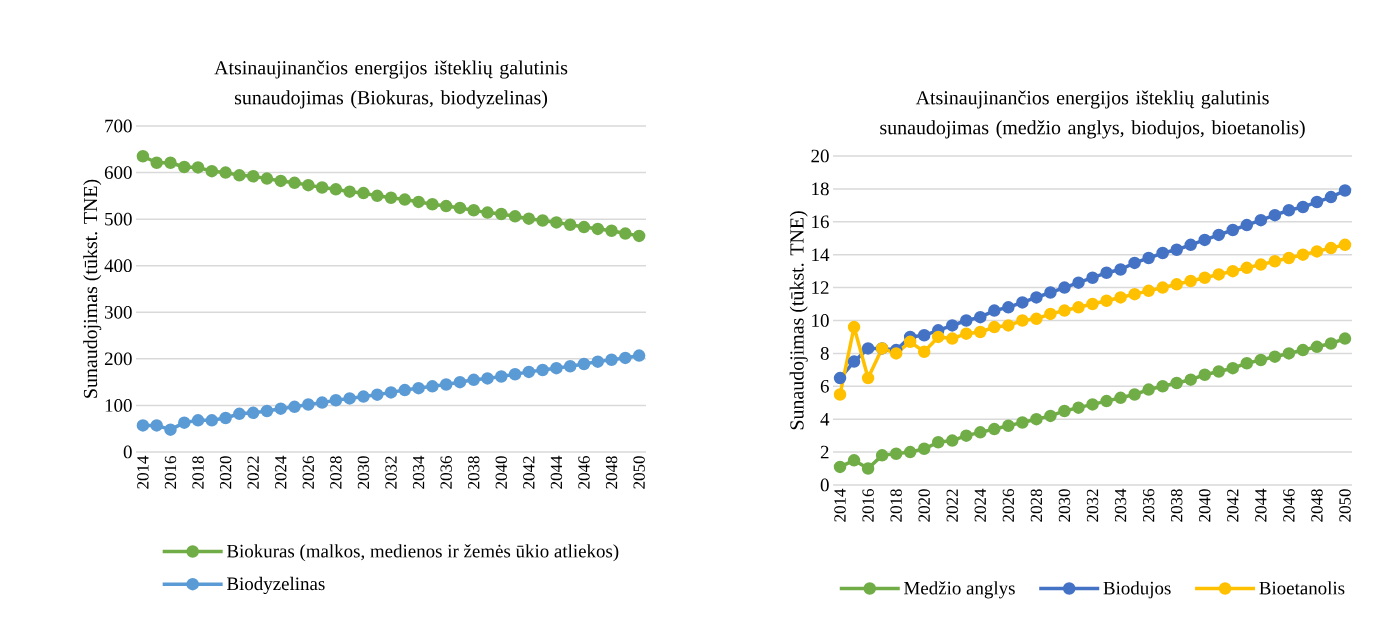 The height and width of the screenshot is (625, 1382). What do you see at coordinates (118, 172) in the screenshot?
I see `y-tick-label: 600` at bounding box center [118, 172].